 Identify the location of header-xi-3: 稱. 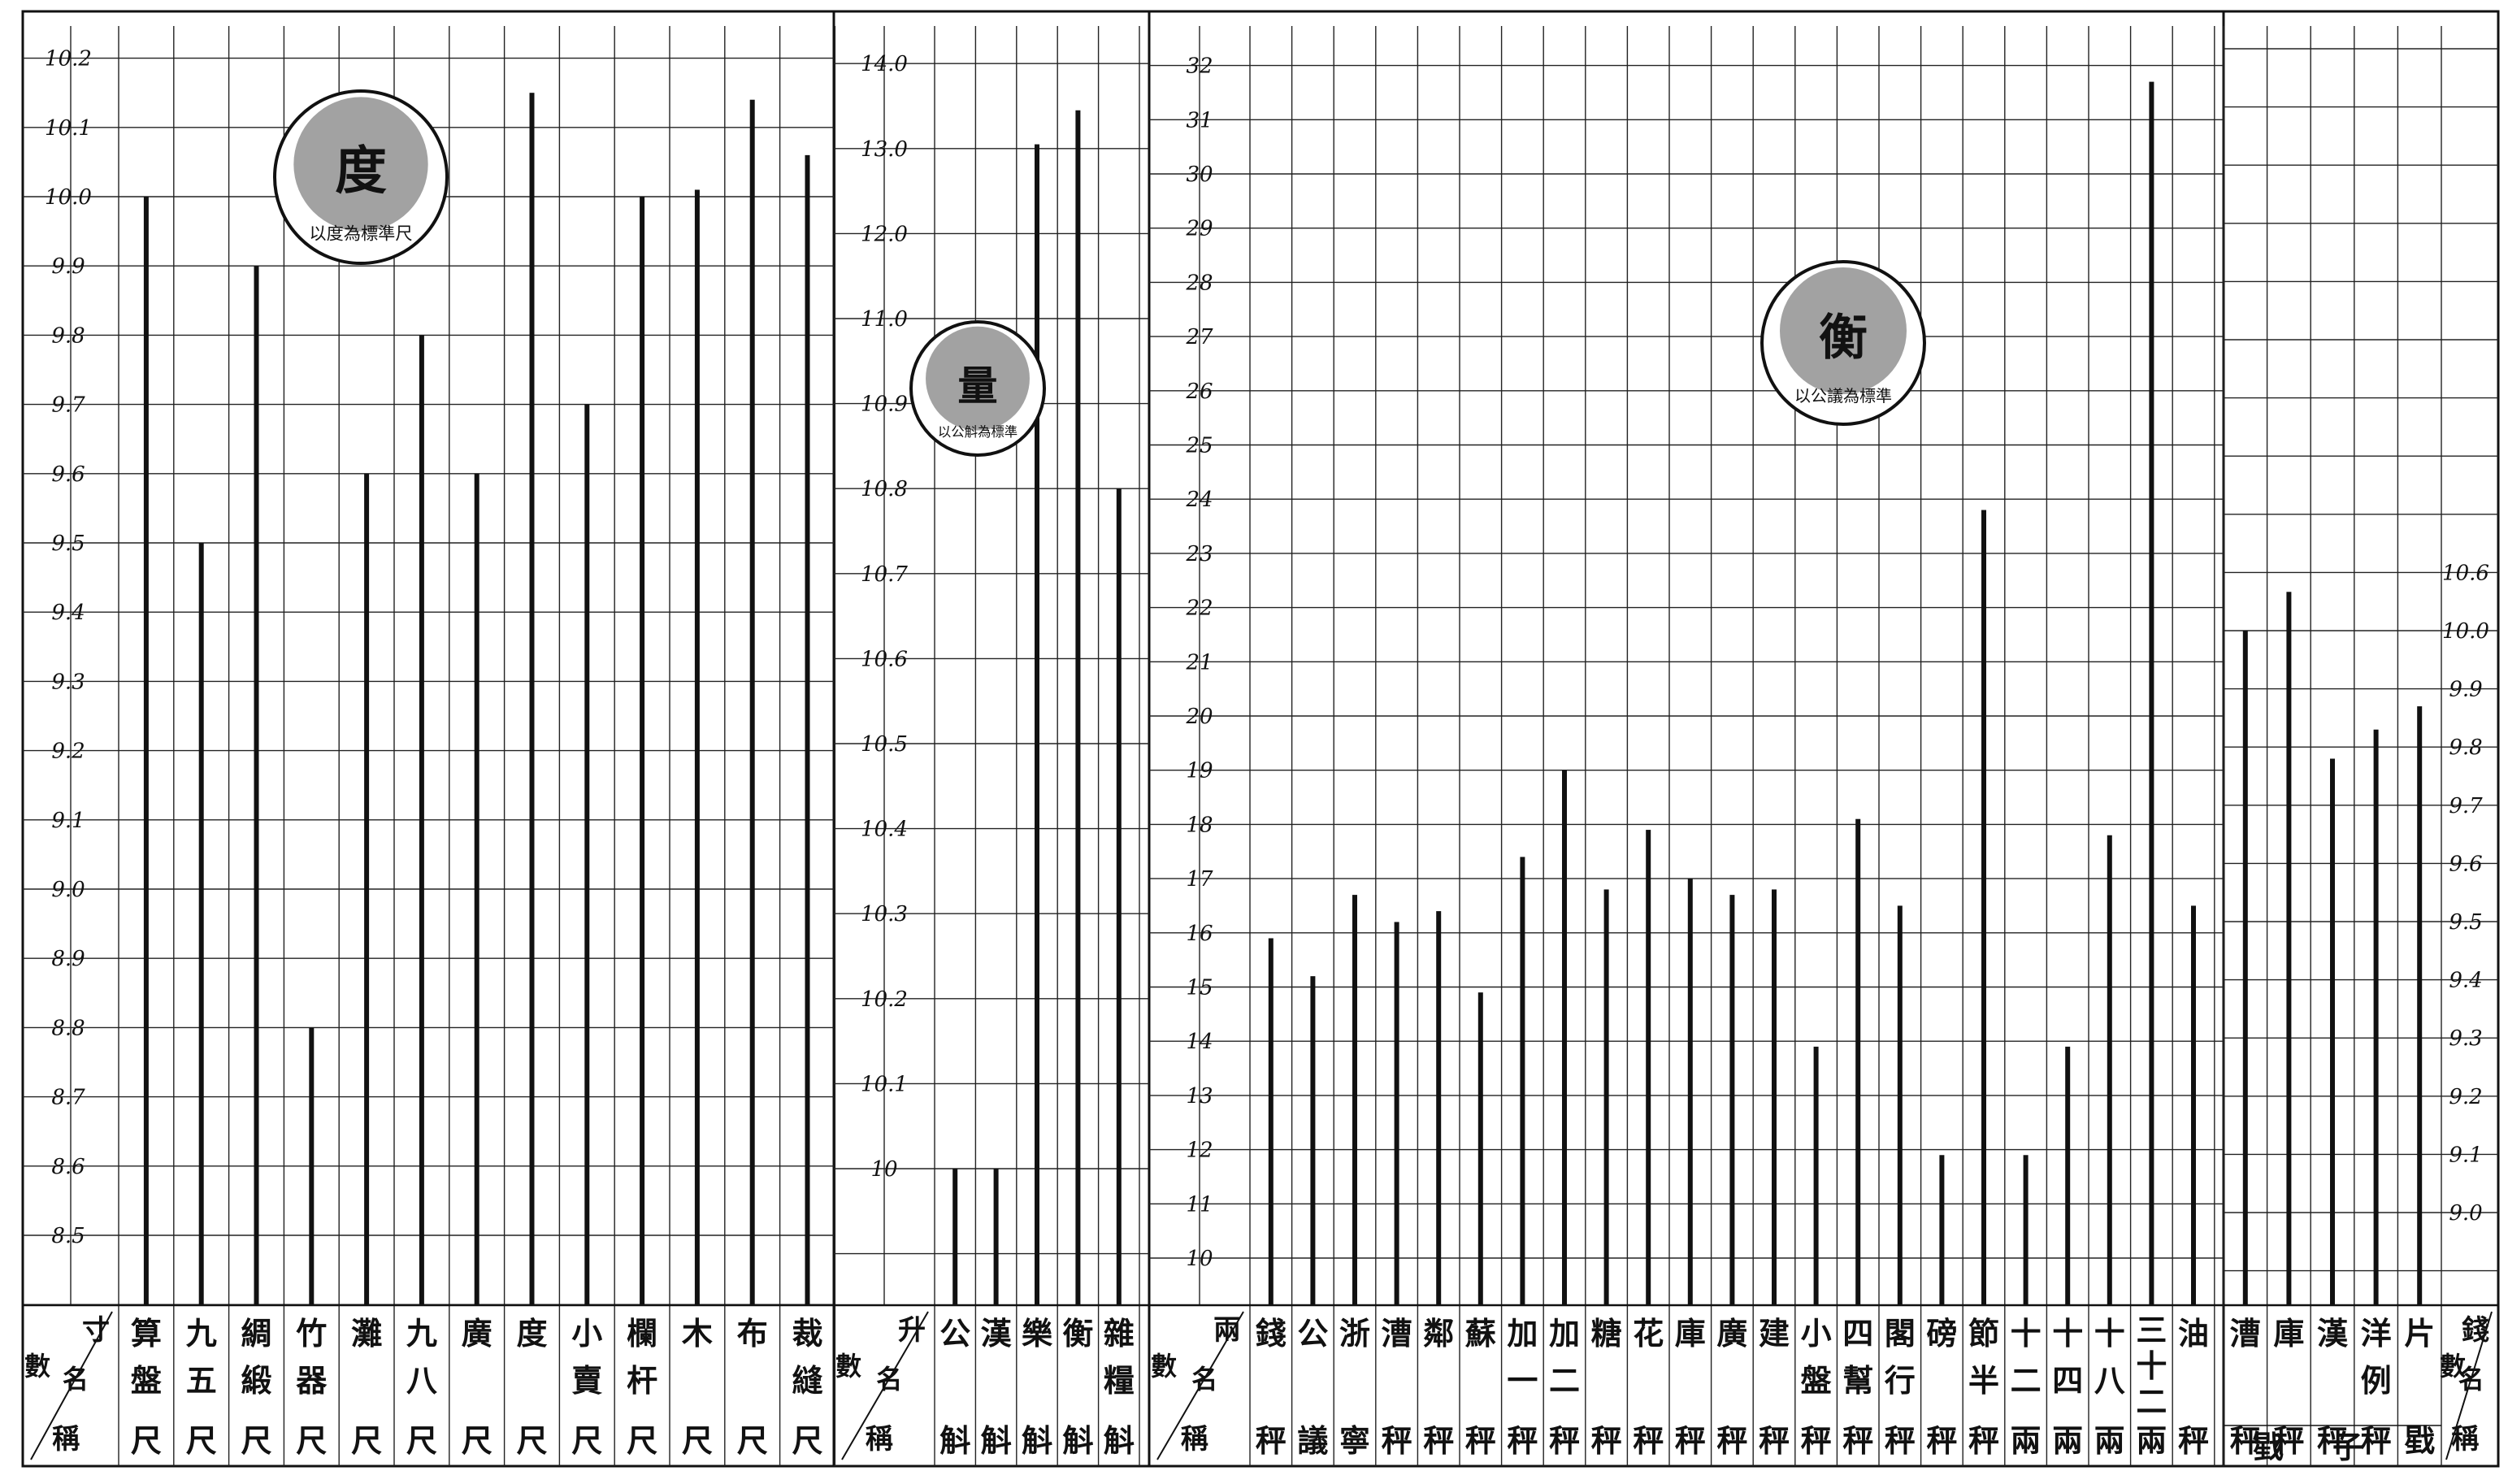
(2465, 1439).